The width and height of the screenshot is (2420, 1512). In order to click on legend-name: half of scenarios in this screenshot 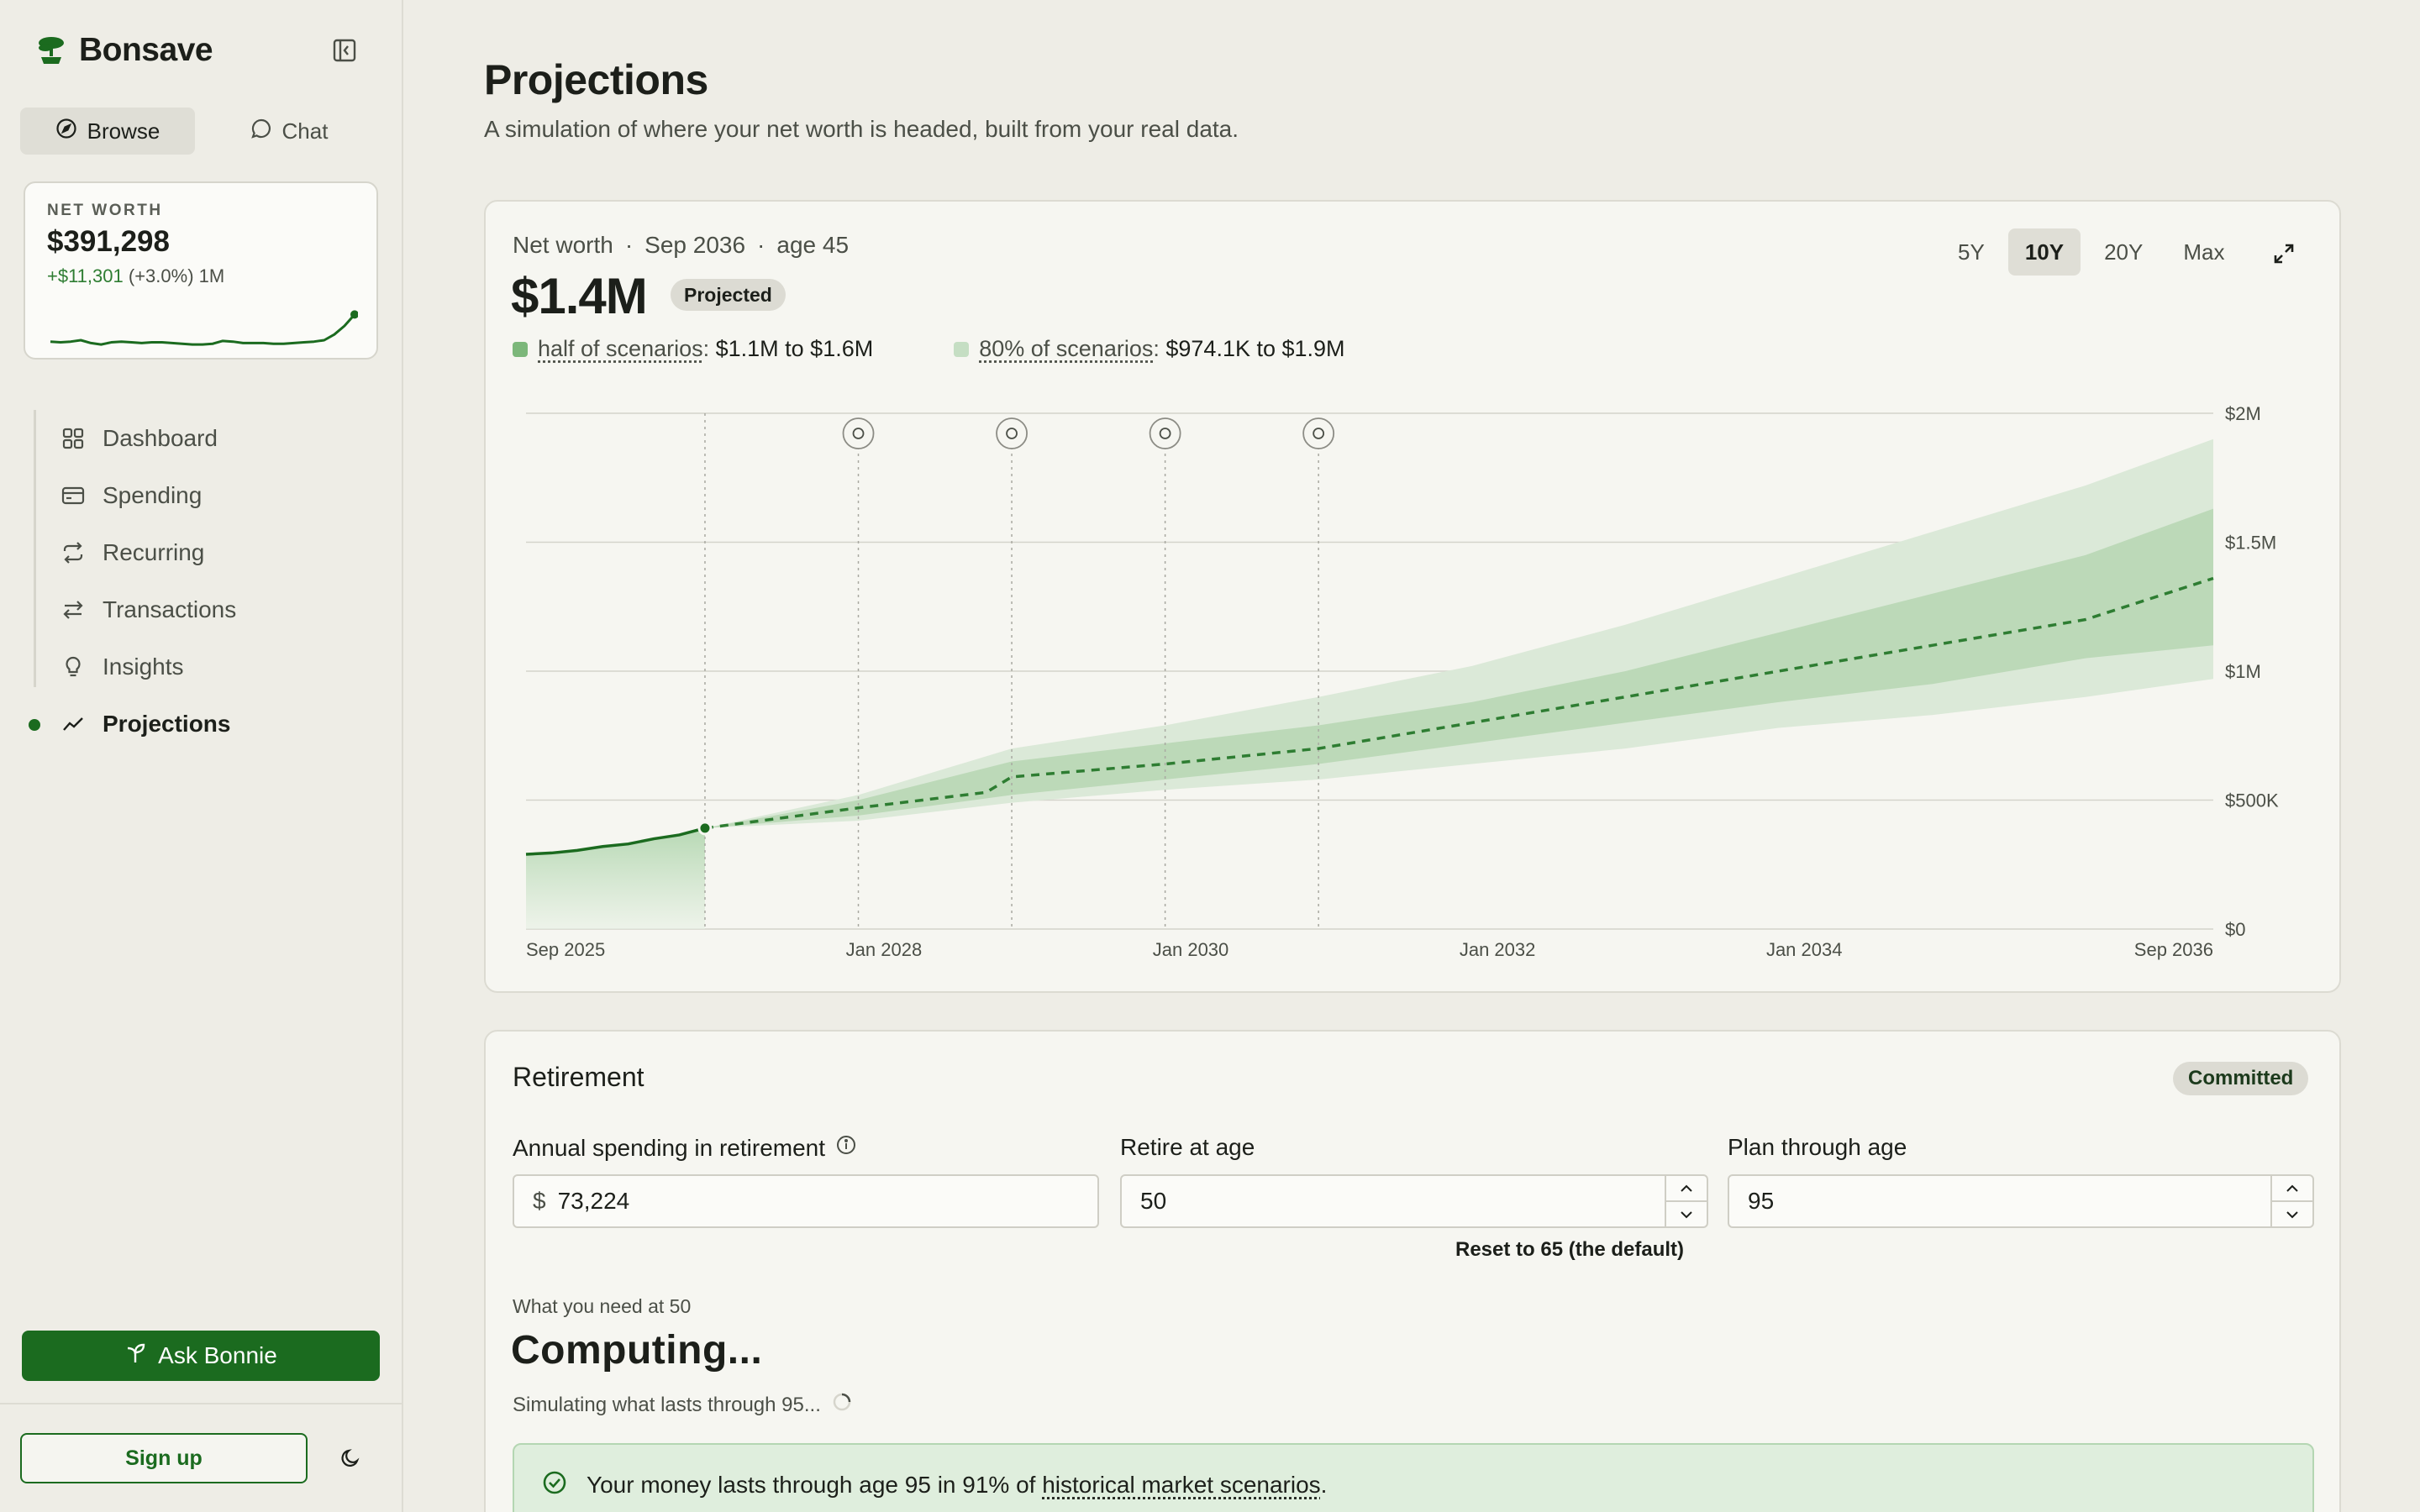, I will do `click(620, 348)`.